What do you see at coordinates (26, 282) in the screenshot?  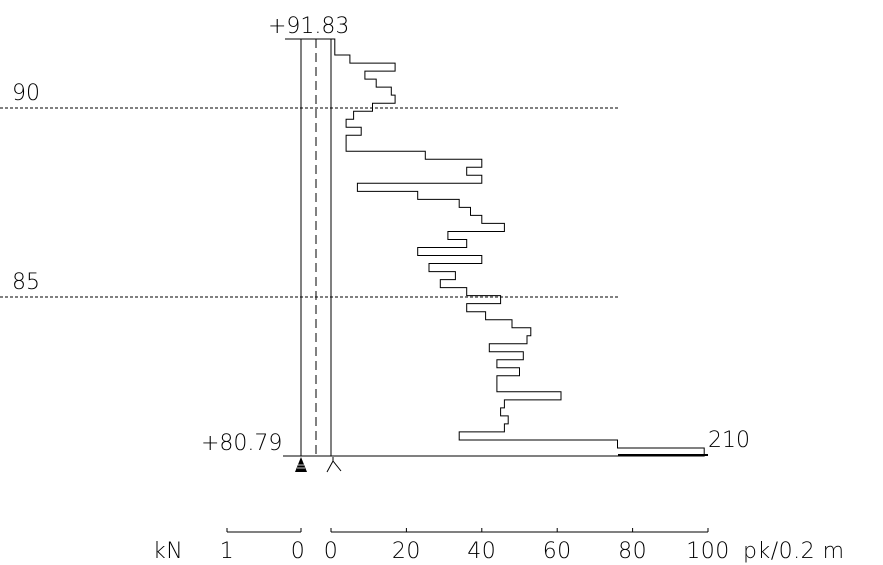 I see `depth-label: 85` at bounding box center [26, 282].